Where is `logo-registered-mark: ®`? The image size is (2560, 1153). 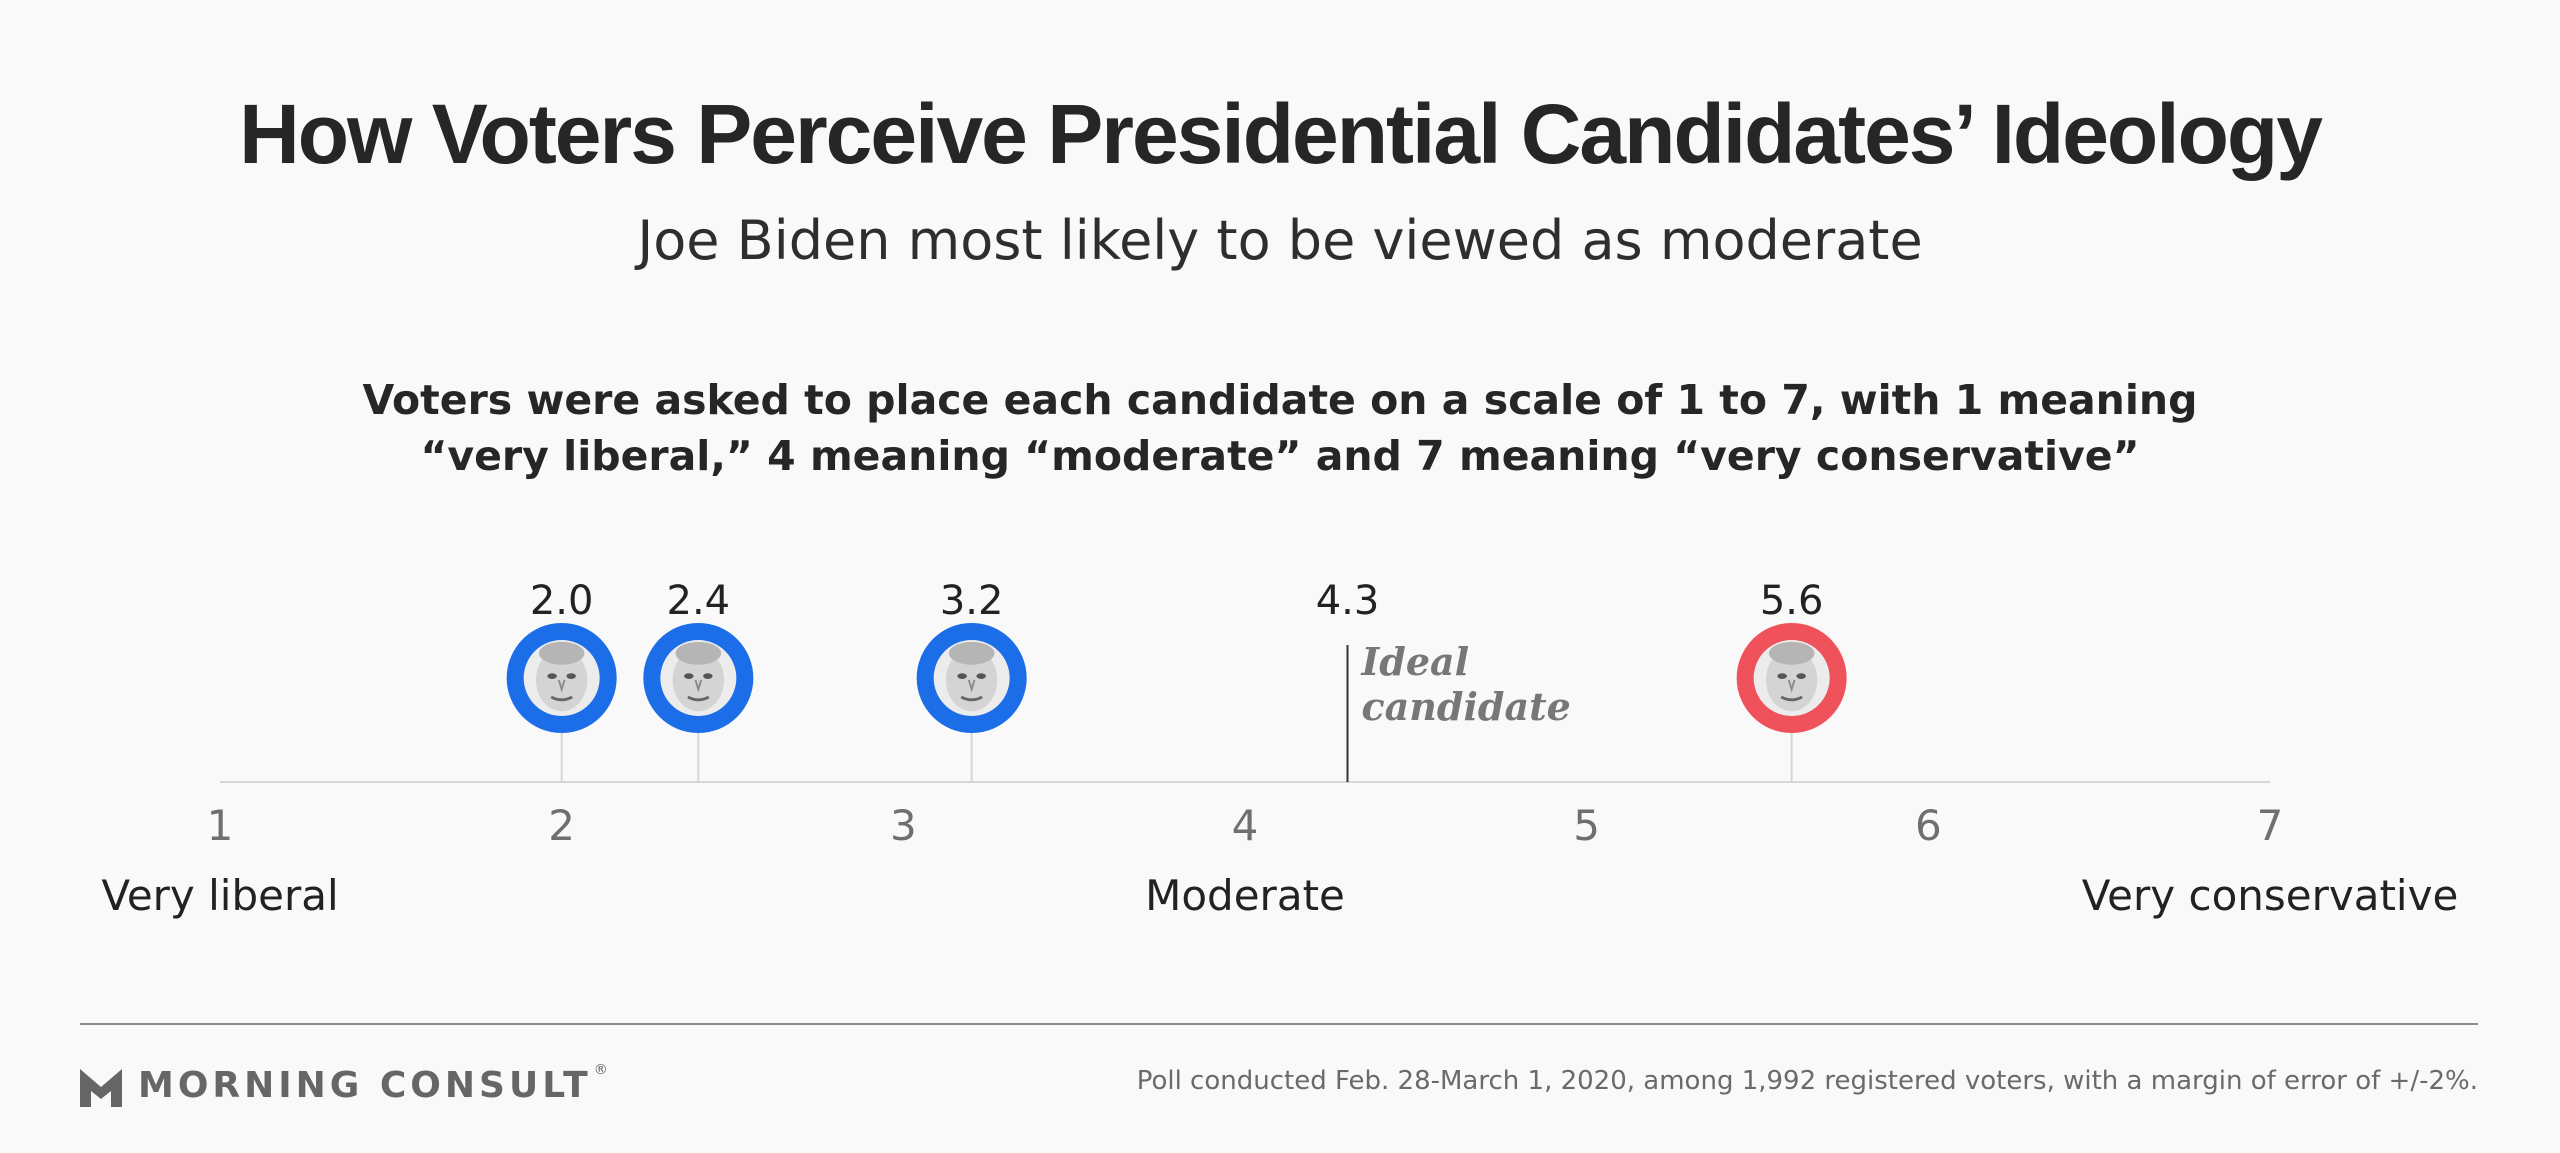 logo-registered-mark: ® is located at coordinates (600, 1070).